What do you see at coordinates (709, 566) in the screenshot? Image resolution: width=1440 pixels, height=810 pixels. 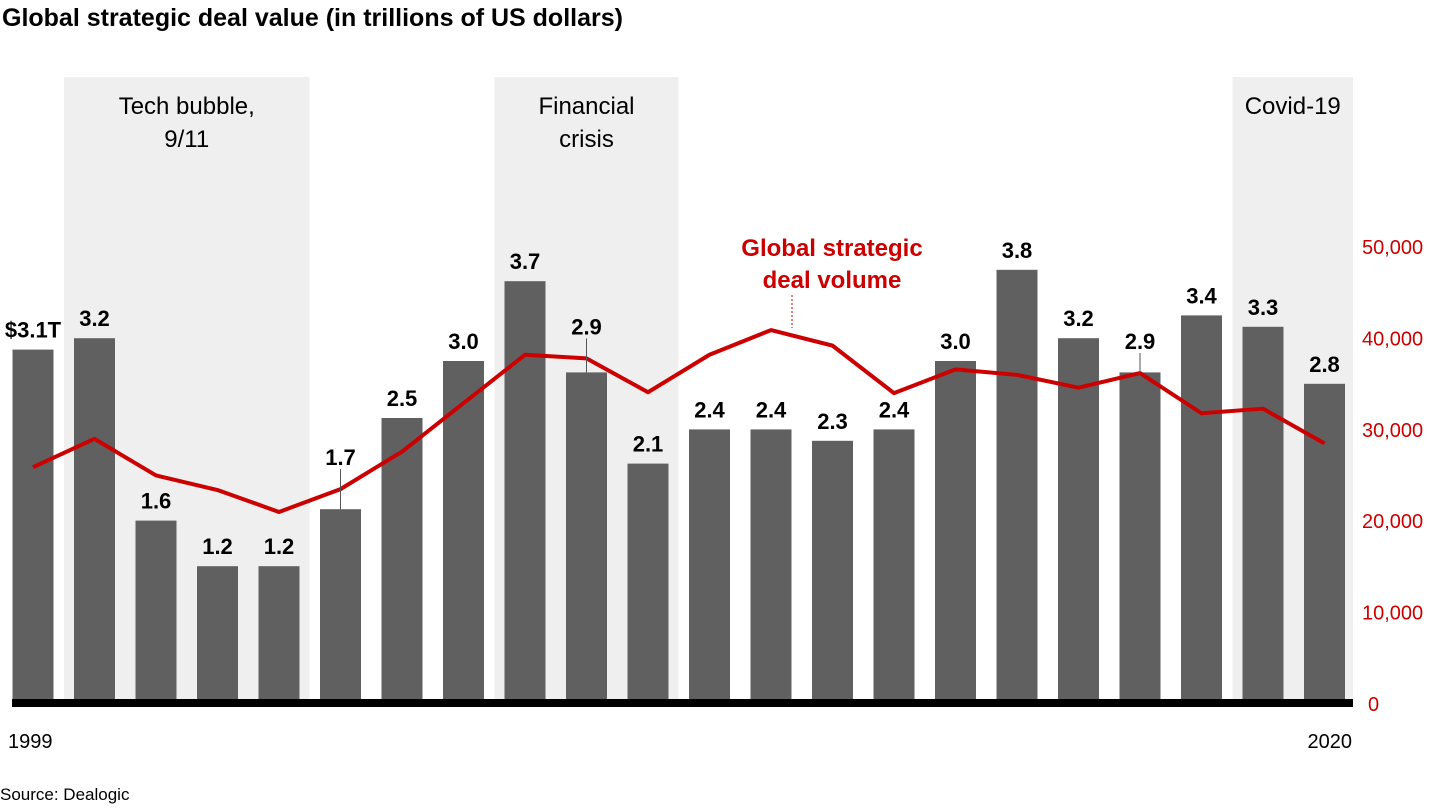 I see `bar-2010` at bounding box center [709, 566].